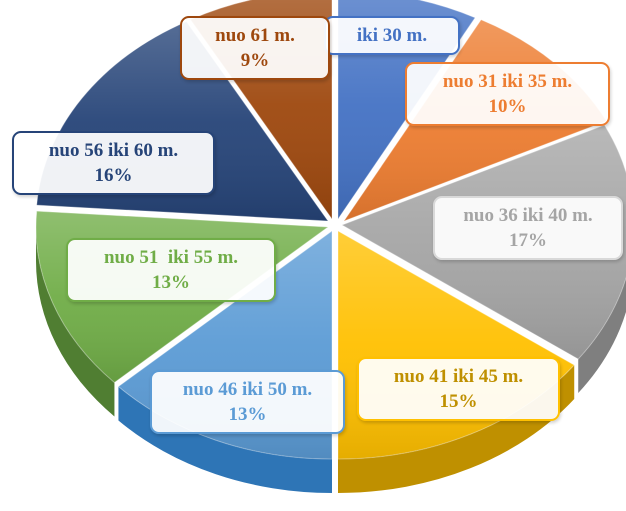 This screenshot has width=626, height=511. I want to click on data-label-3: nuo 36 iki 40 m. 17%, so click(528, 228).